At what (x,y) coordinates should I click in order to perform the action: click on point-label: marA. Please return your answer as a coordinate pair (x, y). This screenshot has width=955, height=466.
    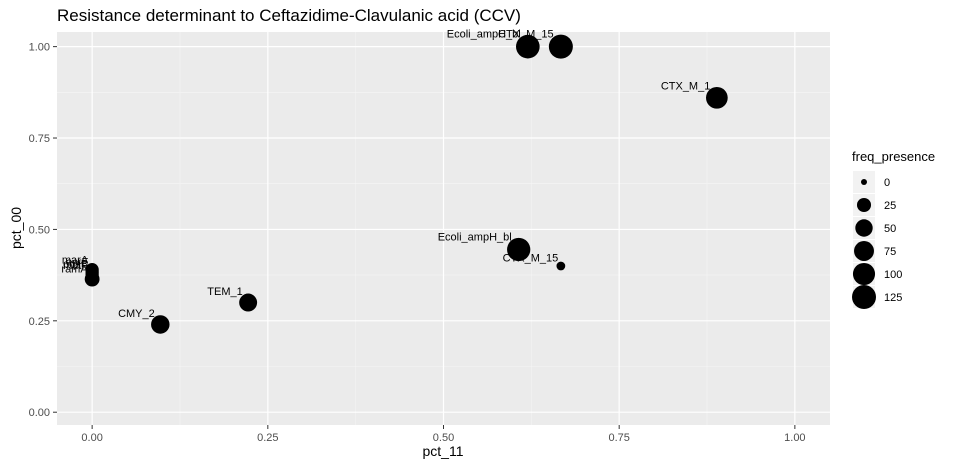
    Looking at the image, I should click on (75, 261).